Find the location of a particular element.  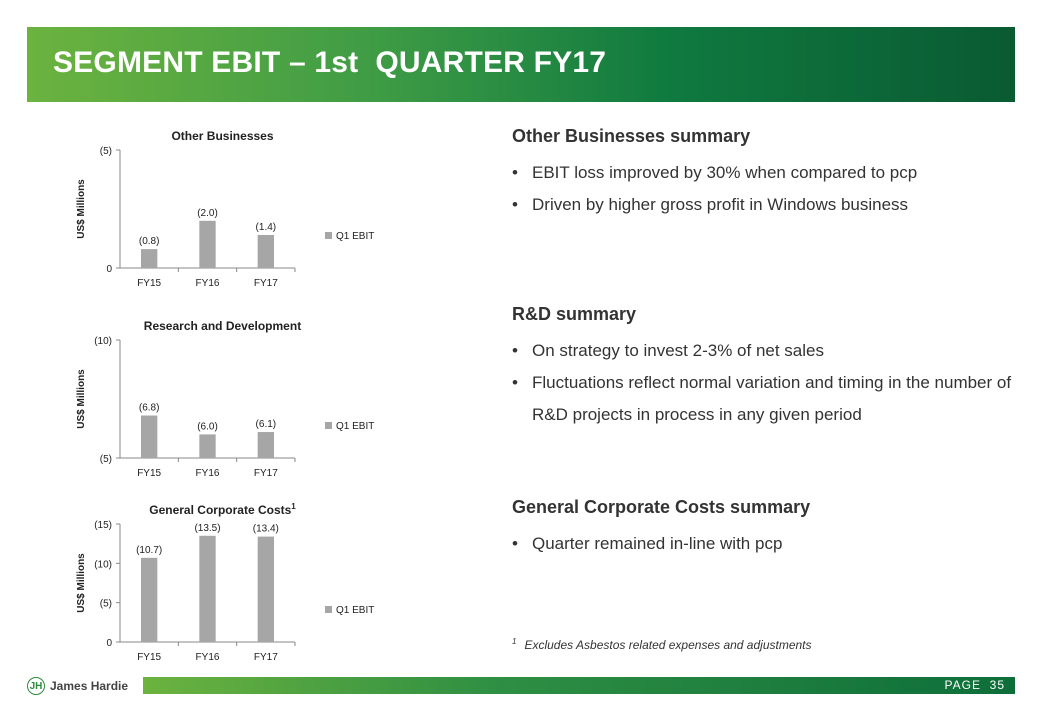

chart-title-text: General Corporate Costs is located at coordinates (220, 510).